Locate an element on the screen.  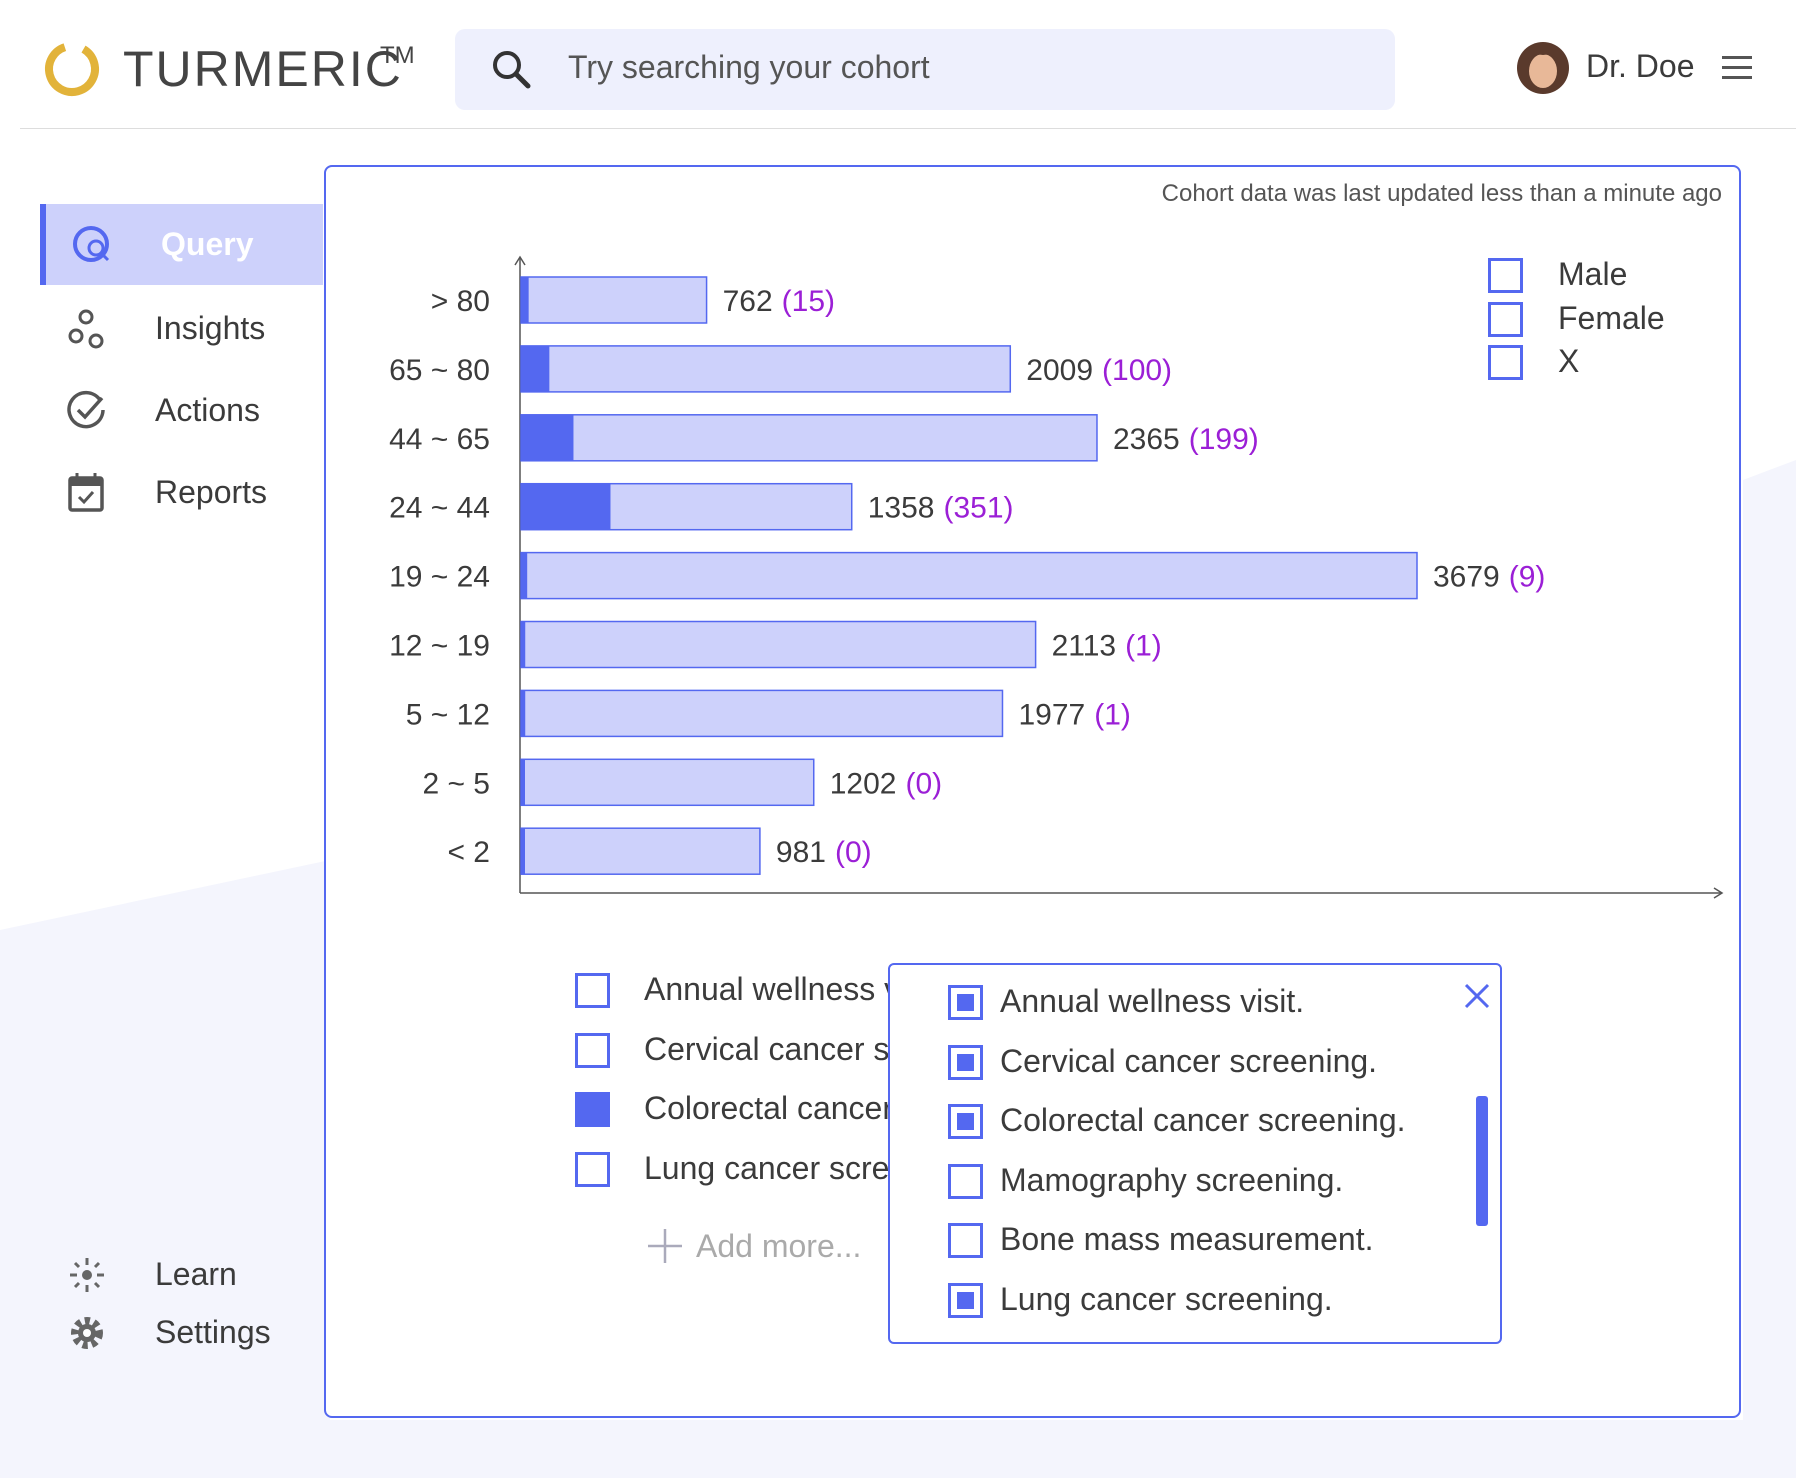
header-divider is located at coordinates (908, 128).